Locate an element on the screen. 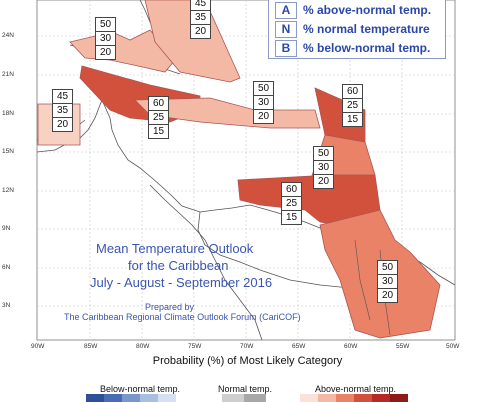 This screenshot has width=495, height=402. lat-label: 24N is located at coordinates (8, 35).